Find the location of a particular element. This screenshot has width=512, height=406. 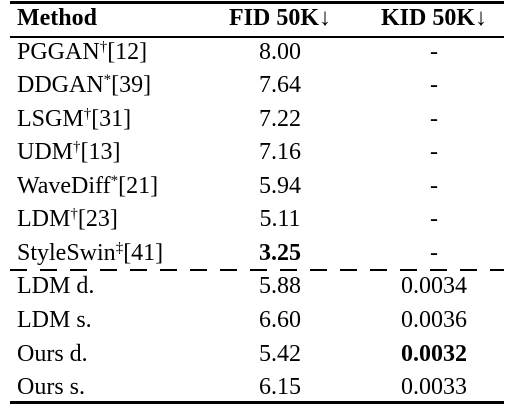

fid-value: 7.22 is located at coordinates (280, 119).